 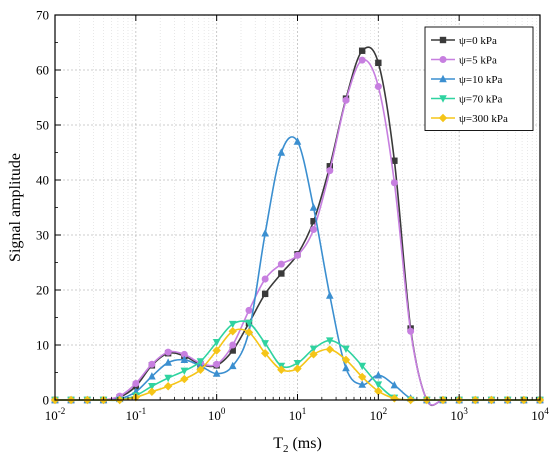 What do you see at coordinates (42, 290) in the screenshot?
I see `y-tick-label: 20` at bounding box center [42, 290].